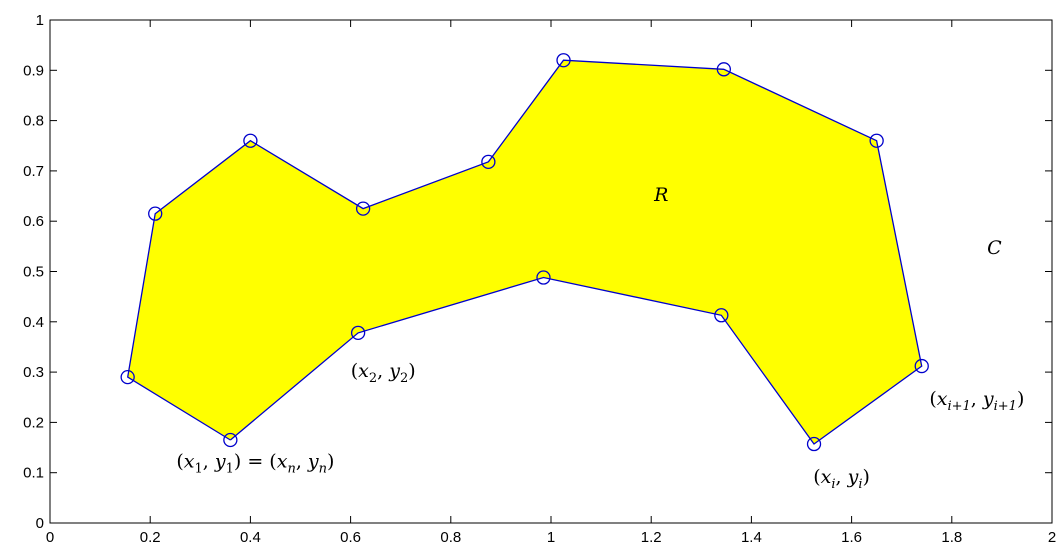  What do you see at coordinates (751, 537) in the screenshot?
I see `x-tick-label: 1.4` at bounding box center [751, 537].